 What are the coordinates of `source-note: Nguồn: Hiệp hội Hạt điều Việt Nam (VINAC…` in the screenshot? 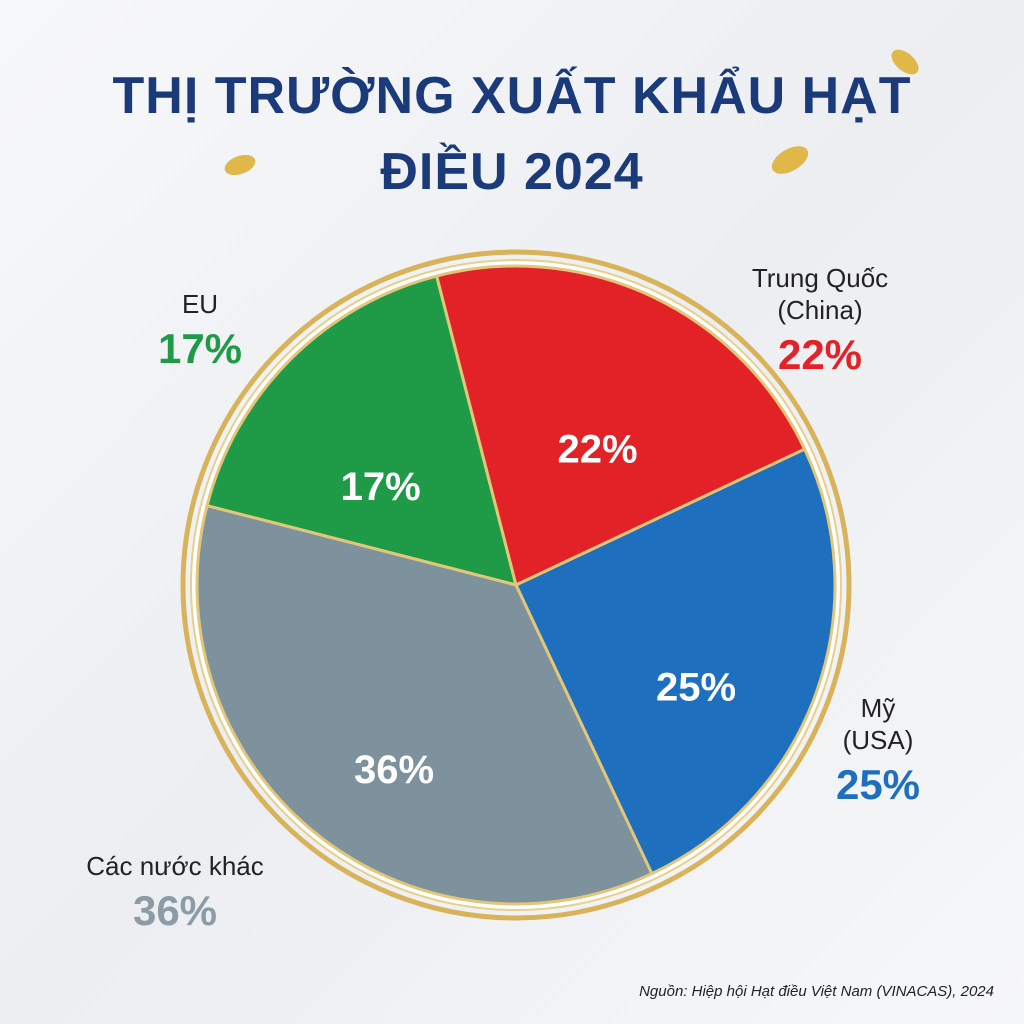 It's located at (816, 991).